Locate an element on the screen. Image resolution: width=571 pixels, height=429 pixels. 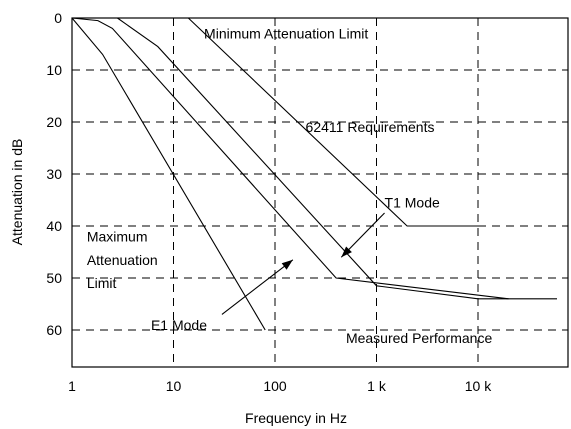
annotation-t1: T1 Mode is located at coordinates (412, 203).